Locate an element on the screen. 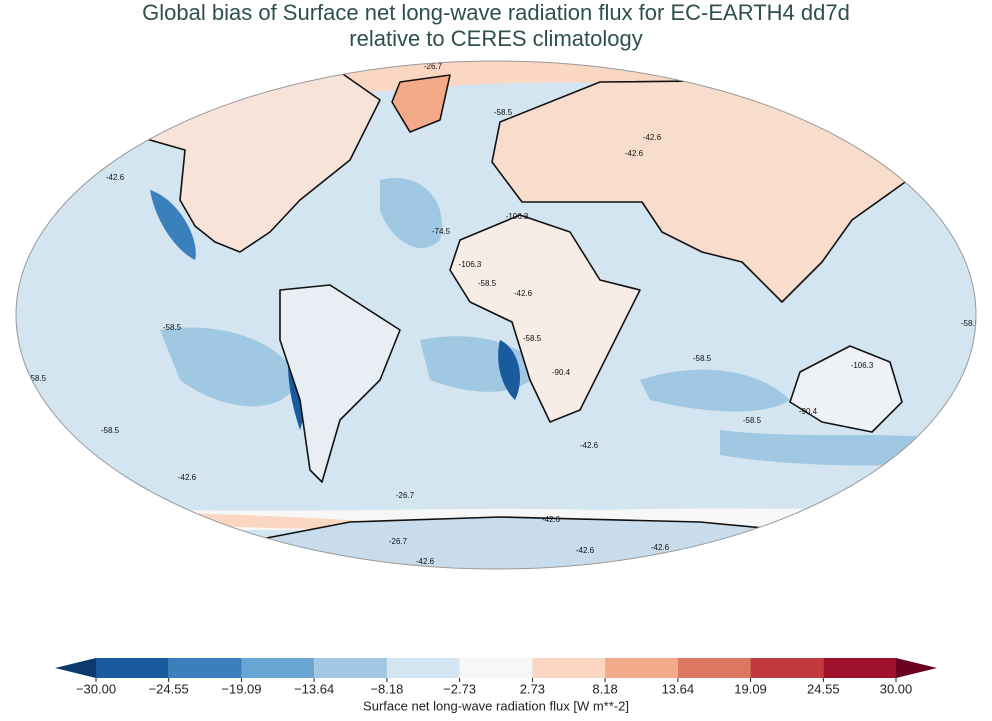  colorbar-tick-label: 19.09 is located at coordinates (750, 688).